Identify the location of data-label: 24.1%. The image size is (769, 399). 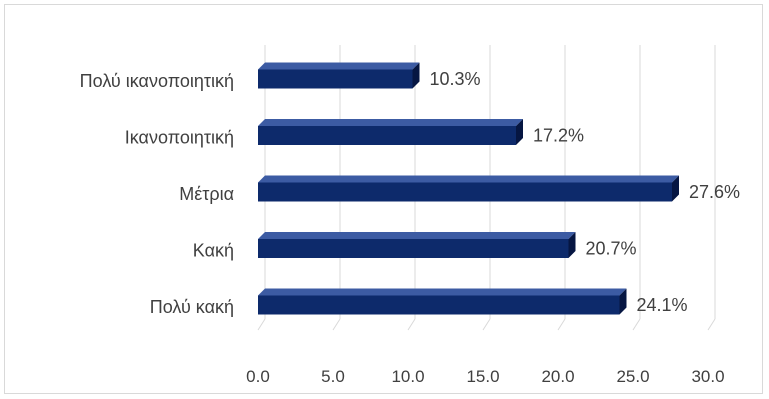
(662, 305).